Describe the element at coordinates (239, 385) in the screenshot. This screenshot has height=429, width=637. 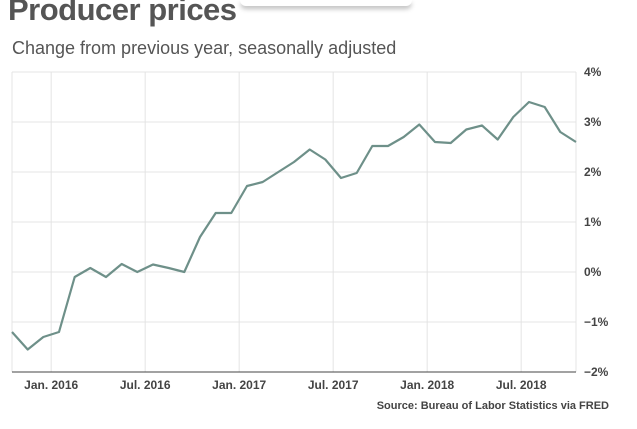
I see `x-tick-label: Jan. 2017` at that location.